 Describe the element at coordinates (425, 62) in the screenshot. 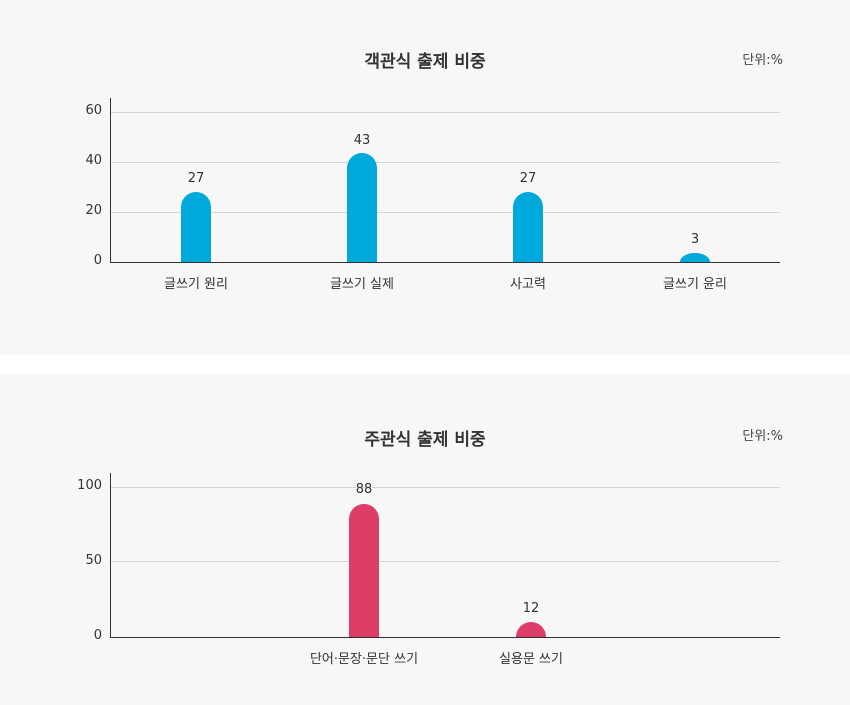

I see `chart-title: 객관식 출제 비중` at that location.